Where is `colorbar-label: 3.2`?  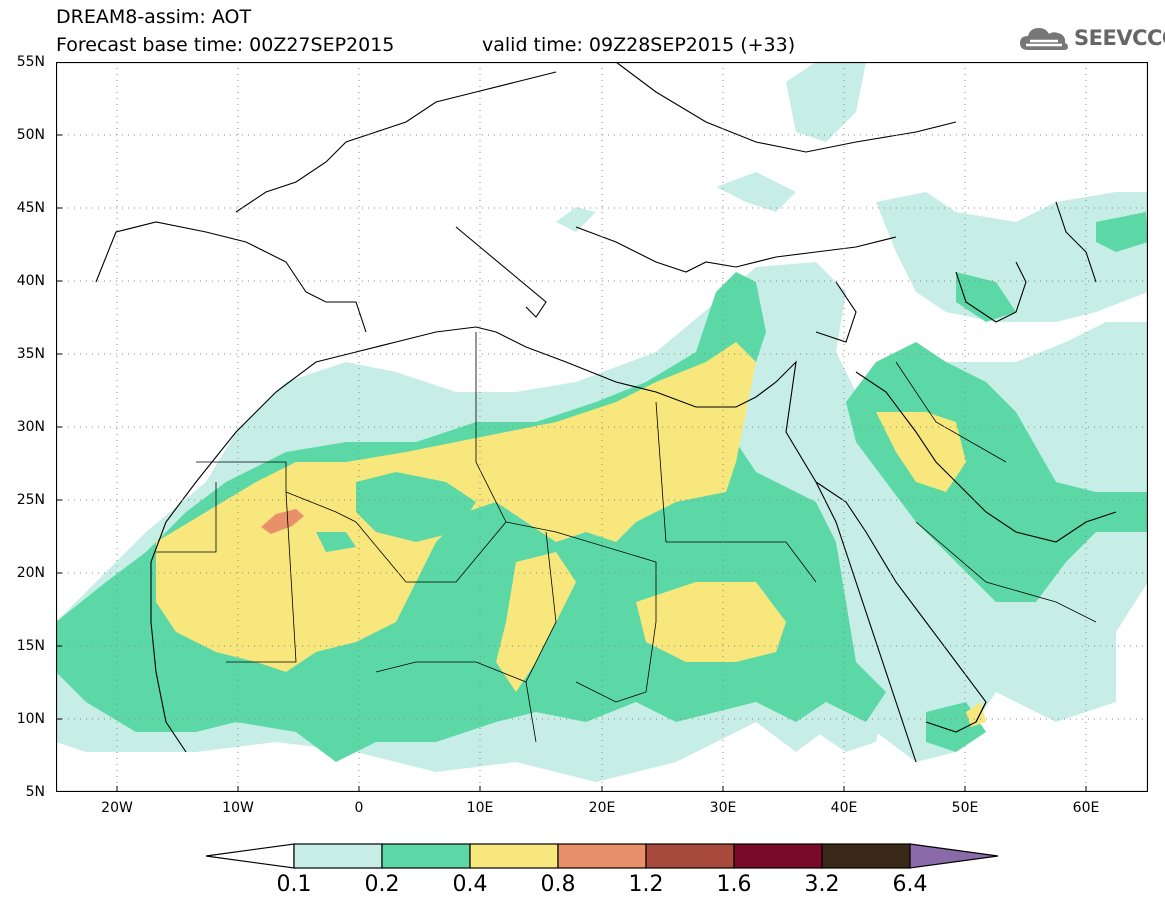 colorbar-label: 3.2 is located at coordinates (822, 884).